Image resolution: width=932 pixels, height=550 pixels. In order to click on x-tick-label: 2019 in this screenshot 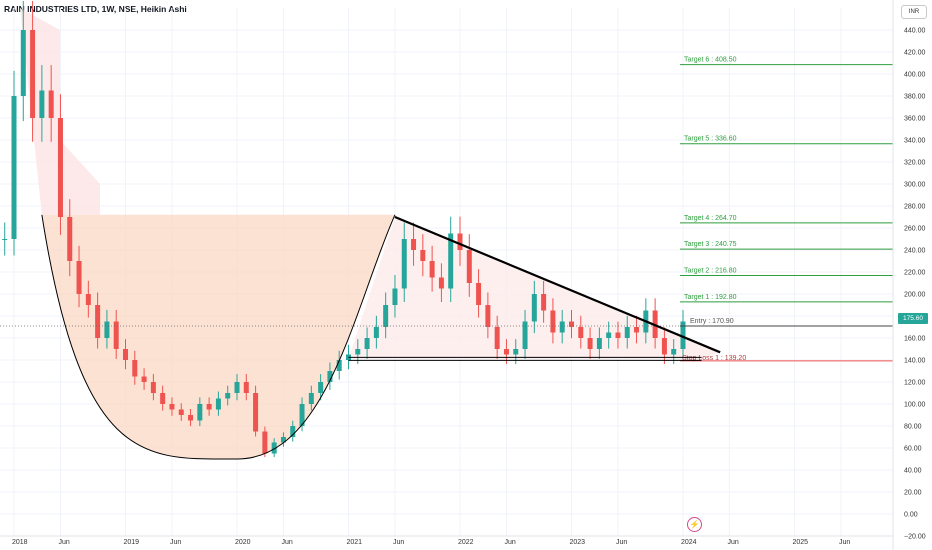, I will do `click(132, 542)`.